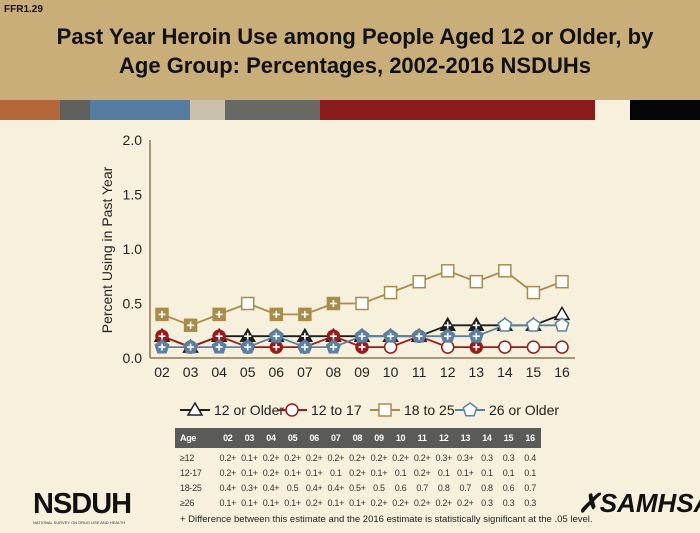  I want to click on x-tick-label: 06, so click(276, 372).